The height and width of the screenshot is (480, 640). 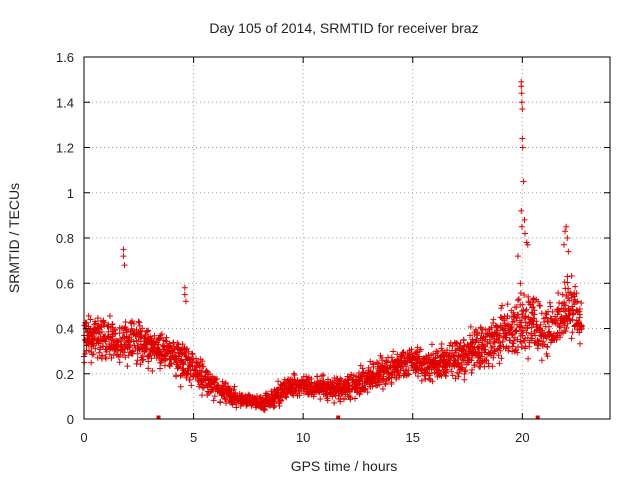 What do you see at coordinates (65, 148) in the screenshot?
I see `y-tick-label: 1.2` at bounding box center [65, 148].